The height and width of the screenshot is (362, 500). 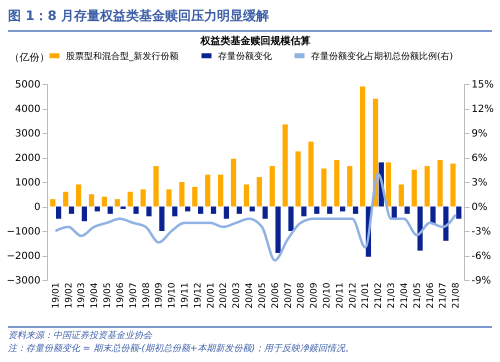 What do you see at coordinates (431, 295) in the screenshot?
I see `x-tick-label: 21/06` at bounding box center [431, 295].